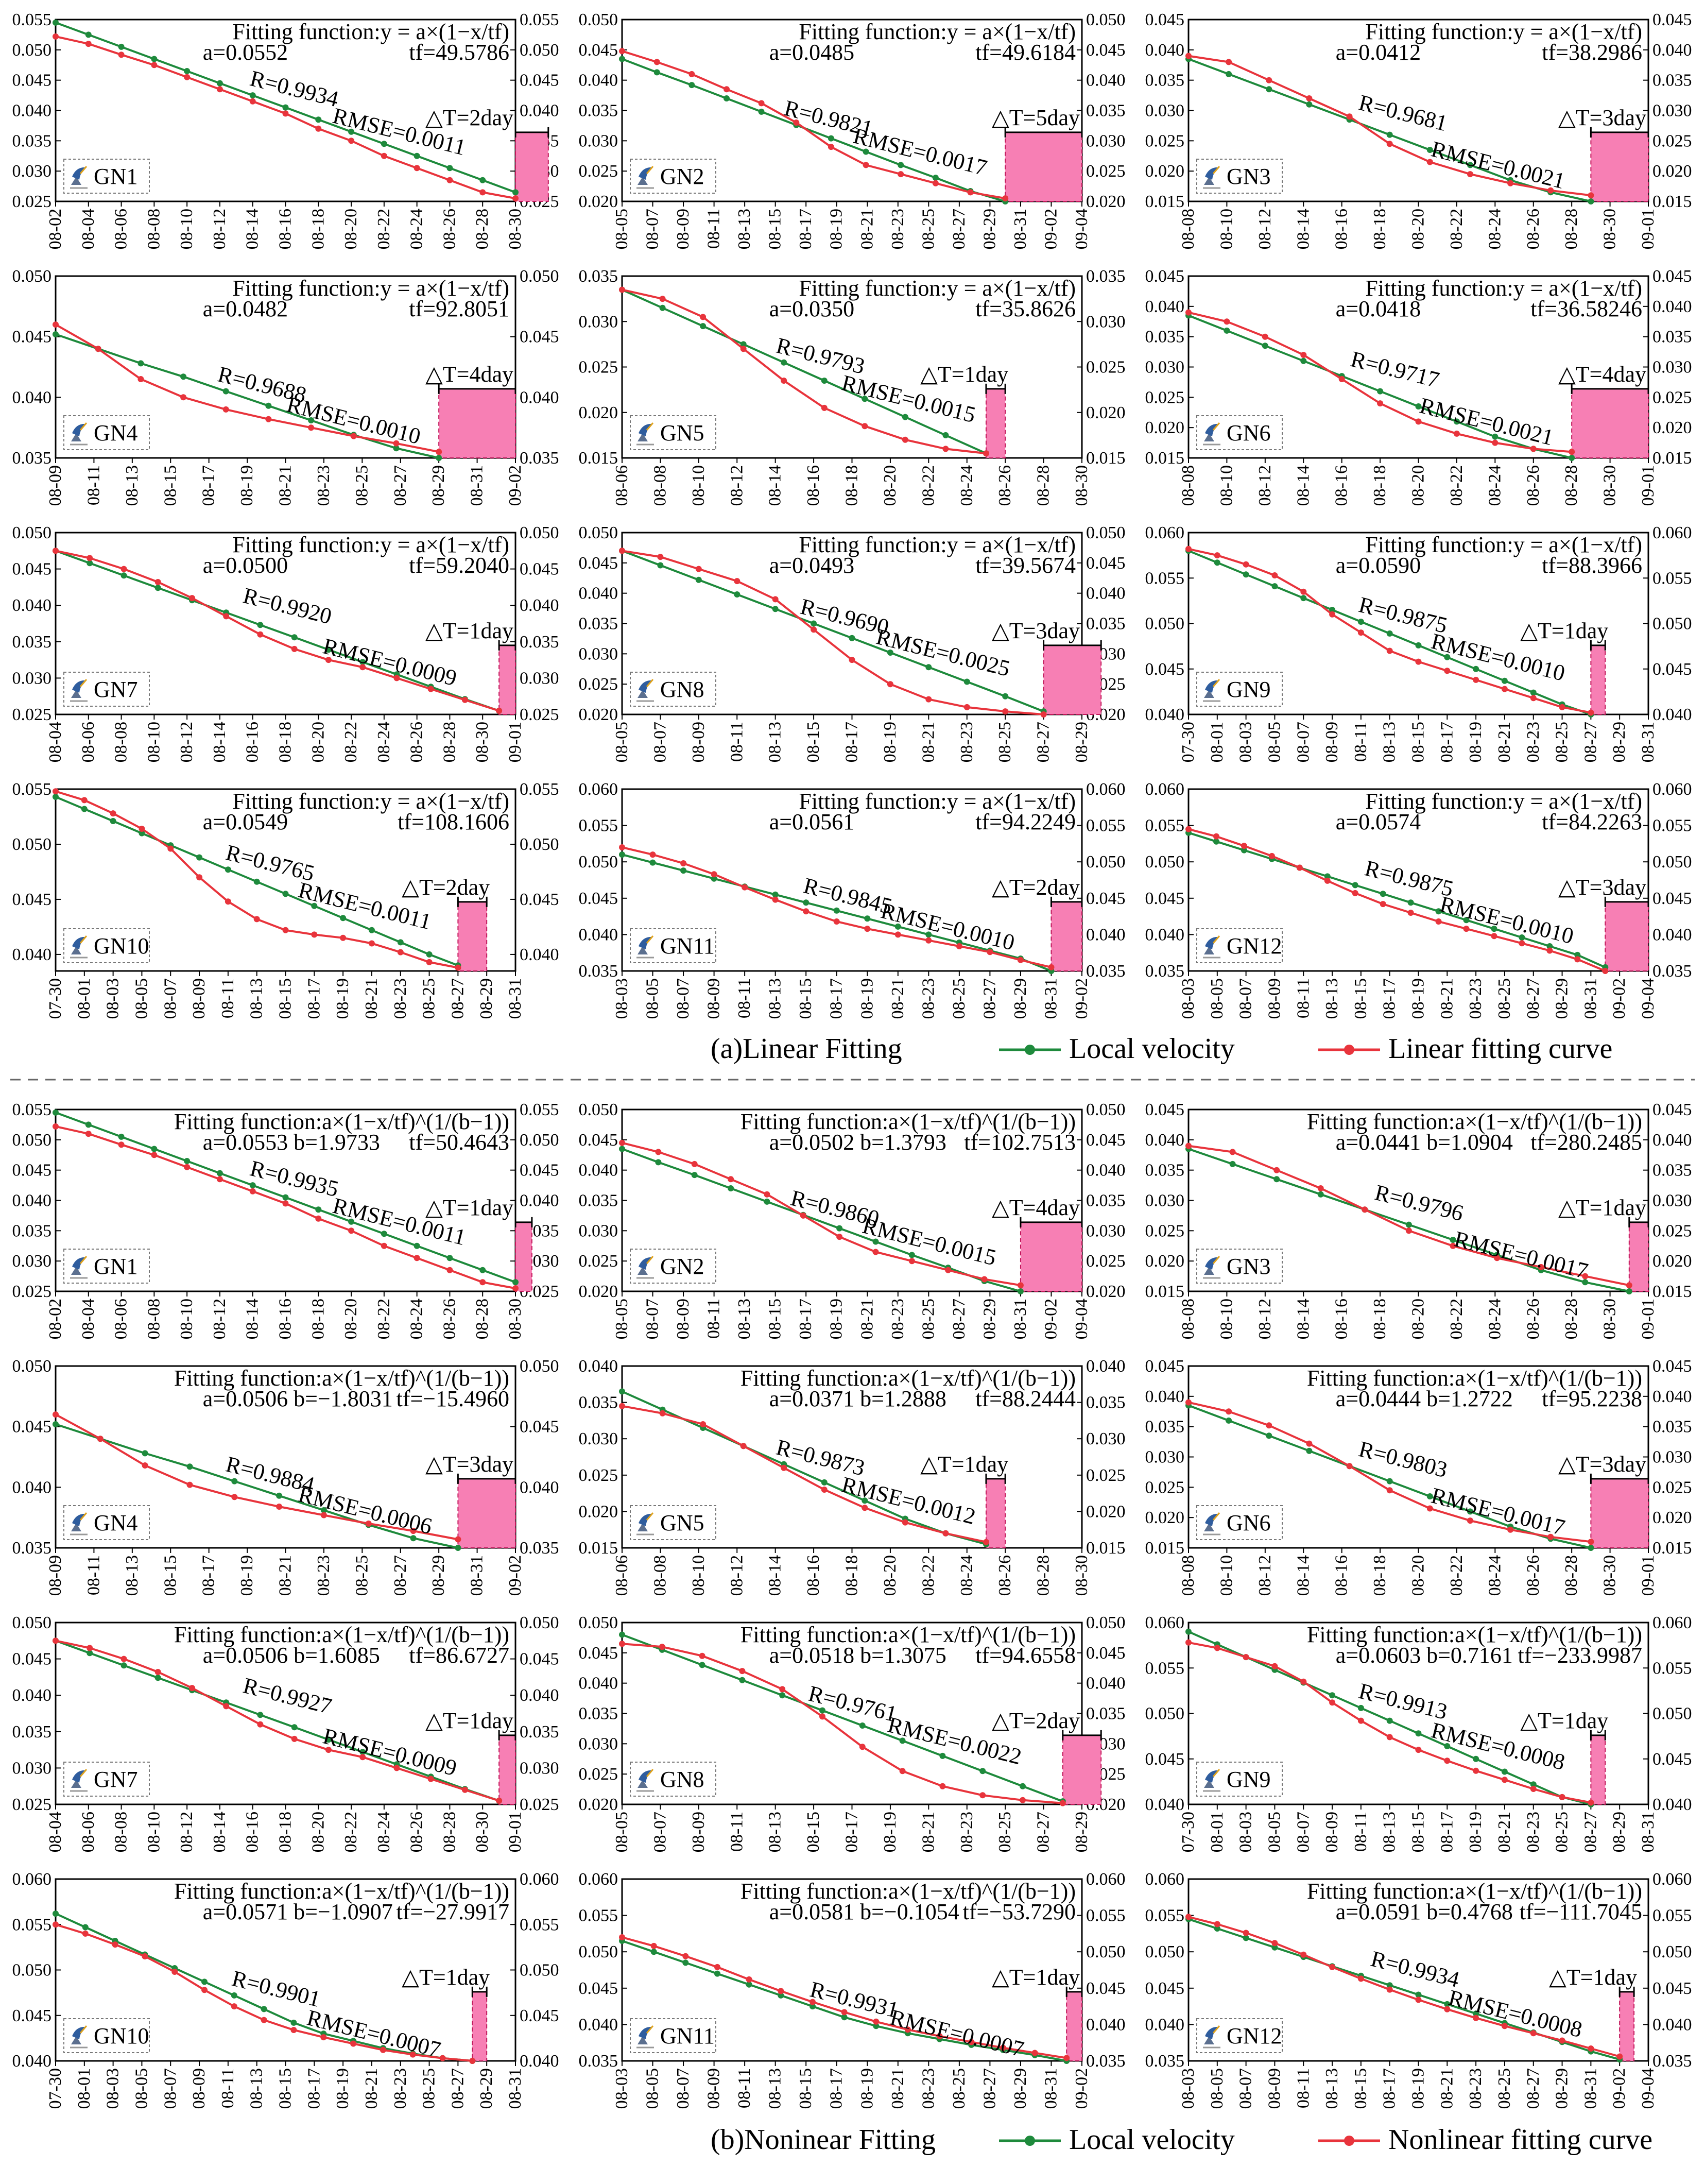 Image resolution: width=1705 pixels, height=2184 pixels. I want to click on x-tick-label: 08-23, so click(897, 1319).